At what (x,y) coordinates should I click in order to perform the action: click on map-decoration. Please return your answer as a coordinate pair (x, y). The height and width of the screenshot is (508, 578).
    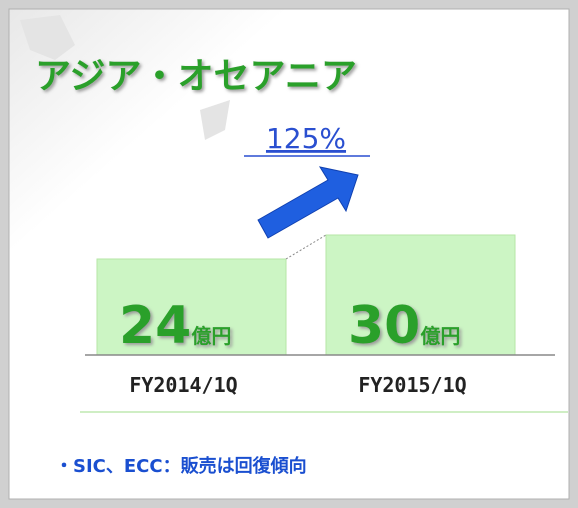
    Looking at the image, I should click on (125, 77).